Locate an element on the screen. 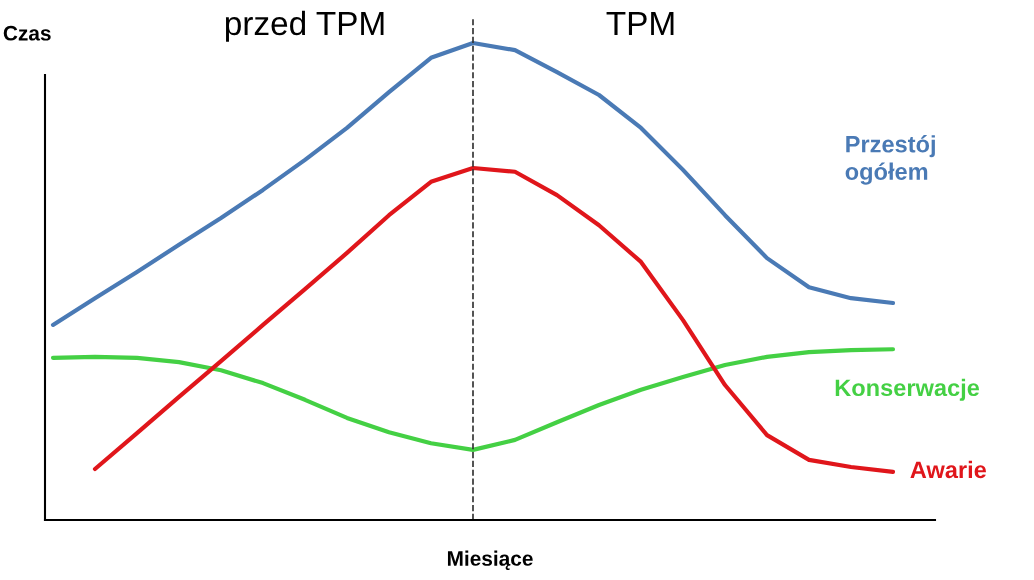  x-axis-title: Miesiące is located at coordinates (490, 560).